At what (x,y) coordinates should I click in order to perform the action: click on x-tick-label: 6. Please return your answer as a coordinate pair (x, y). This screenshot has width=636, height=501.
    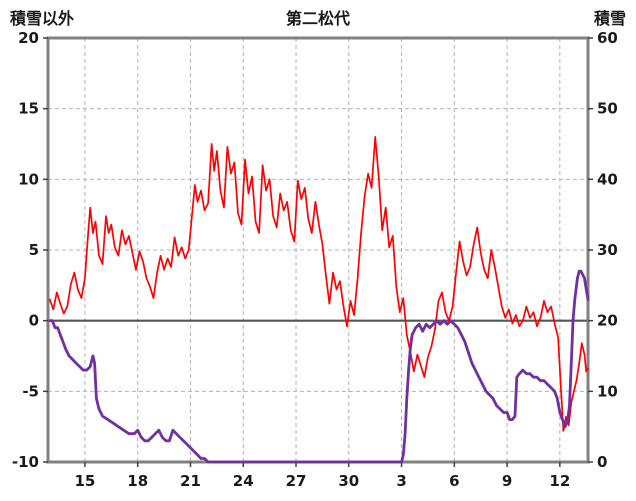
    Looking at the image, I should click on (454, 481).